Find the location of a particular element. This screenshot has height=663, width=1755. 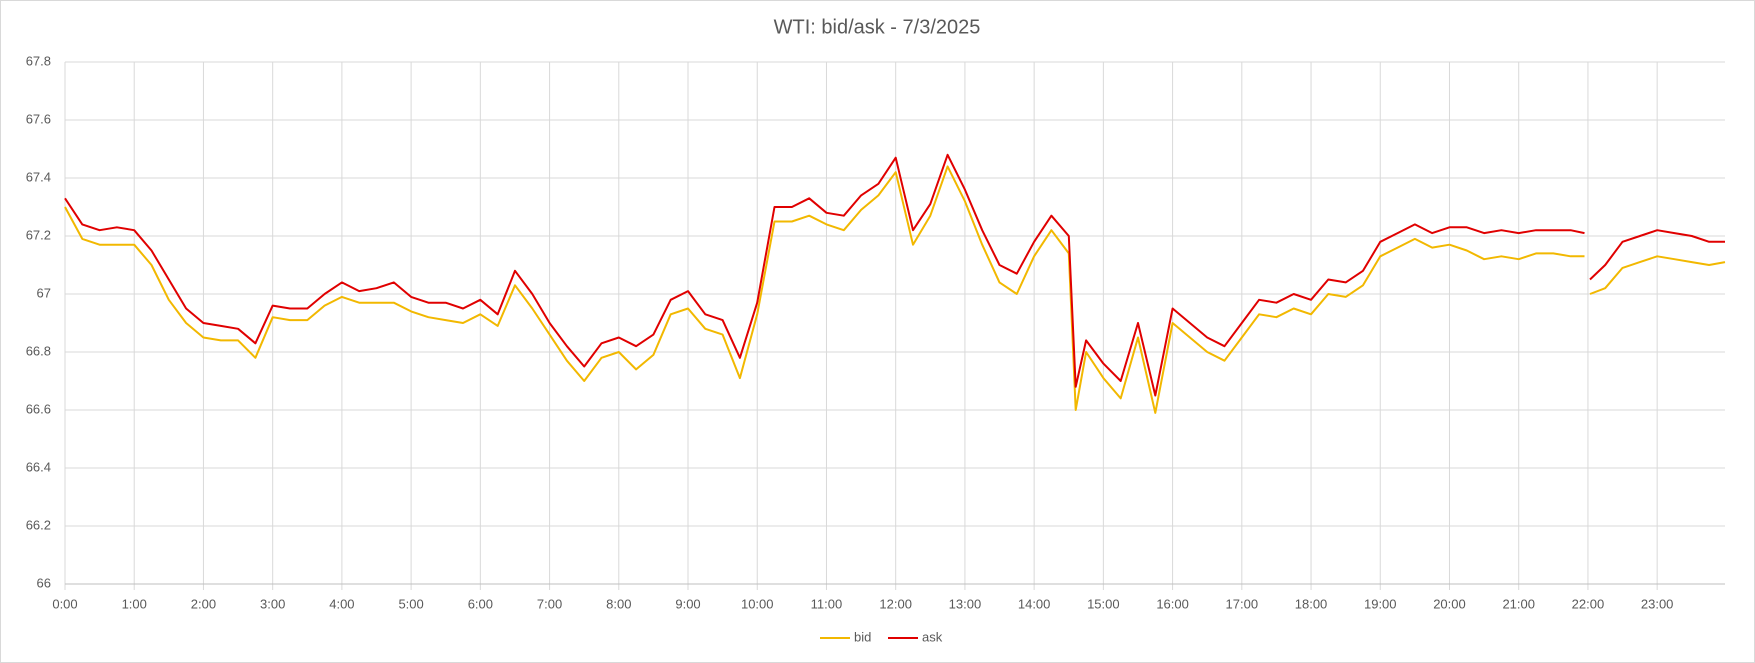

x-tick-label: 3:00 is located at coordinates (272, 603).